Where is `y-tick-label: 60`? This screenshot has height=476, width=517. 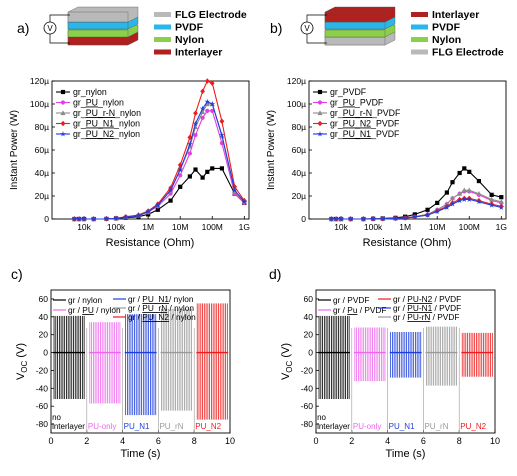 y-tick-label: 60 is located at coordinates (44, 299).